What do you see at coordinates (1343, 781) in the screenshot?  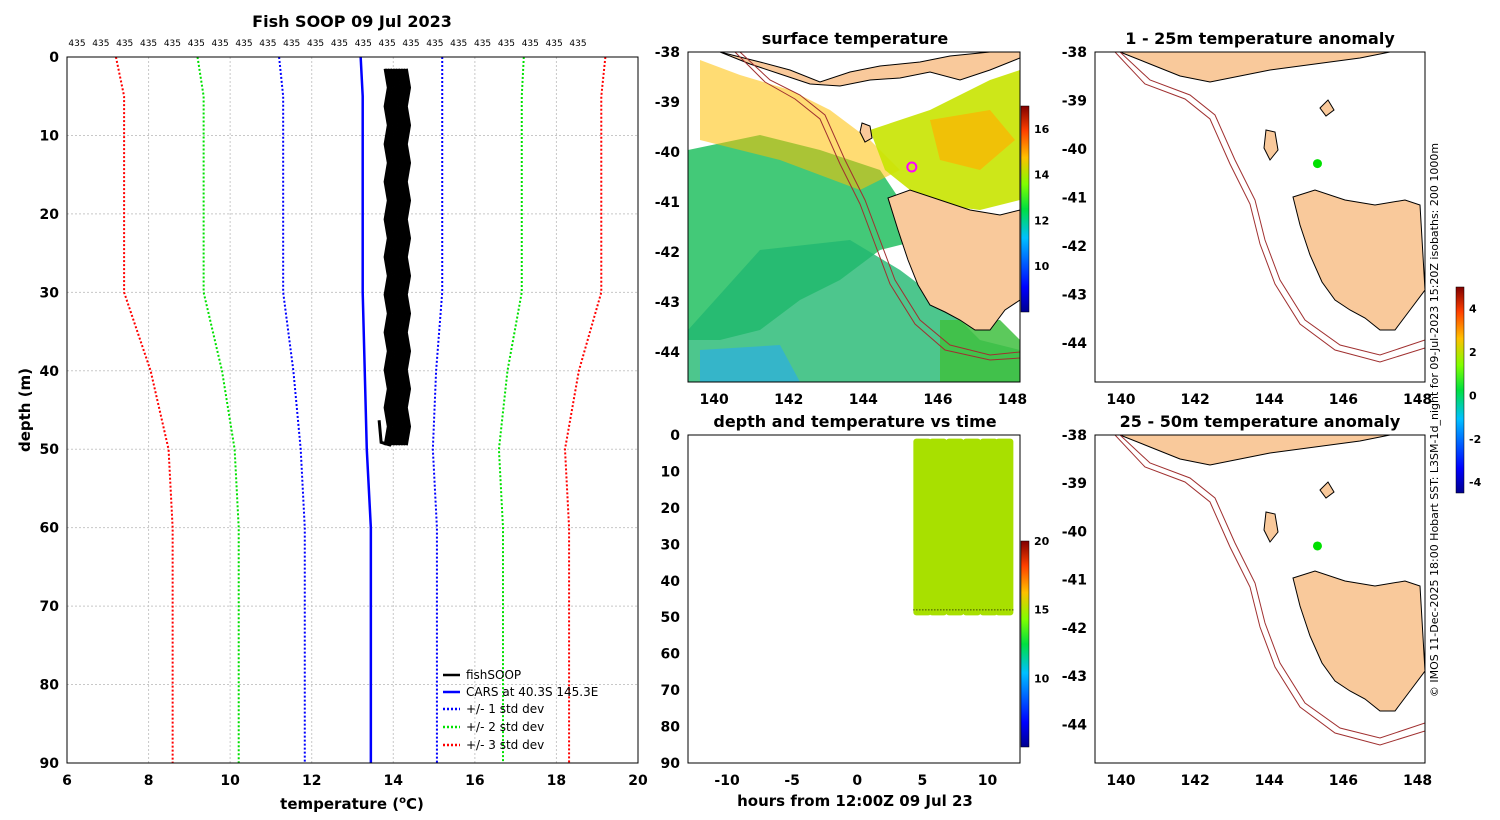 I see `anom2-xtick-label: 146` at bounding box center [1343, 781].